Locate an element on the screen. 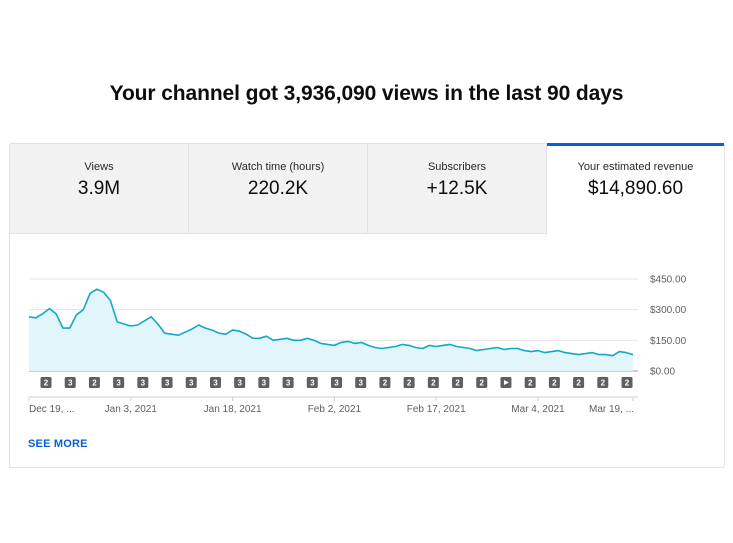  y-tick-label: $300.00 is located at coordinates (668, 310).